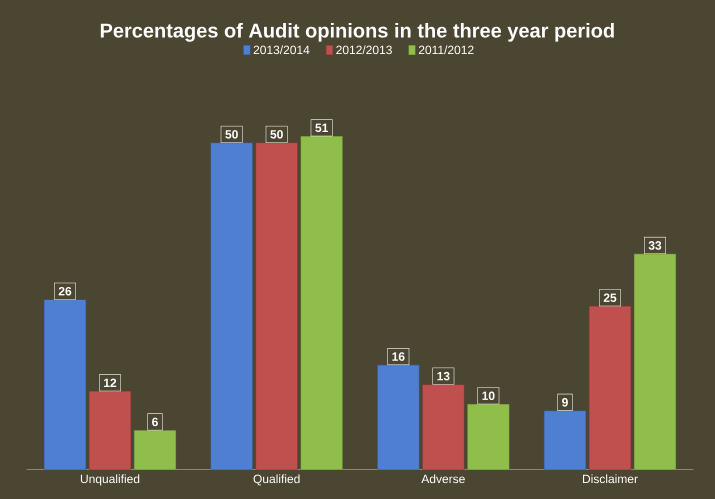  I want to click on chart-title: Percentages of Audit opinions in the three year period, so click(357, 32).